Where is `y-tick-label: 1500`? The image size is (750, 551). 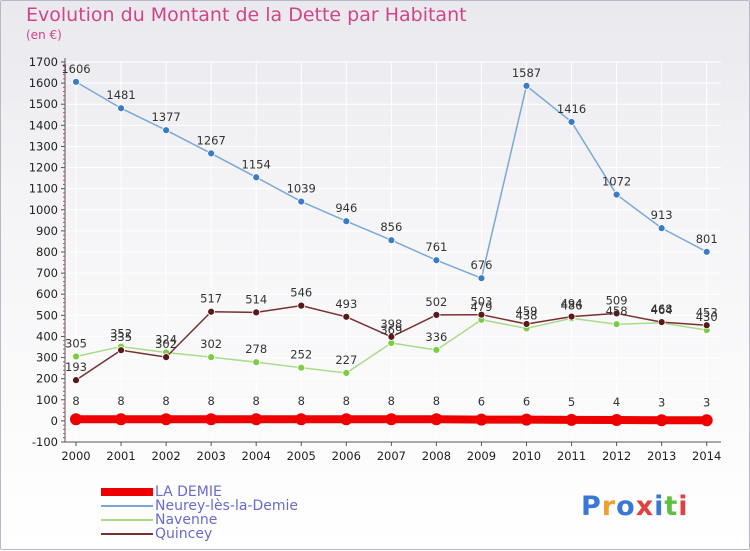
y-tick-label: 1500 is located at coordinates (43, 104).